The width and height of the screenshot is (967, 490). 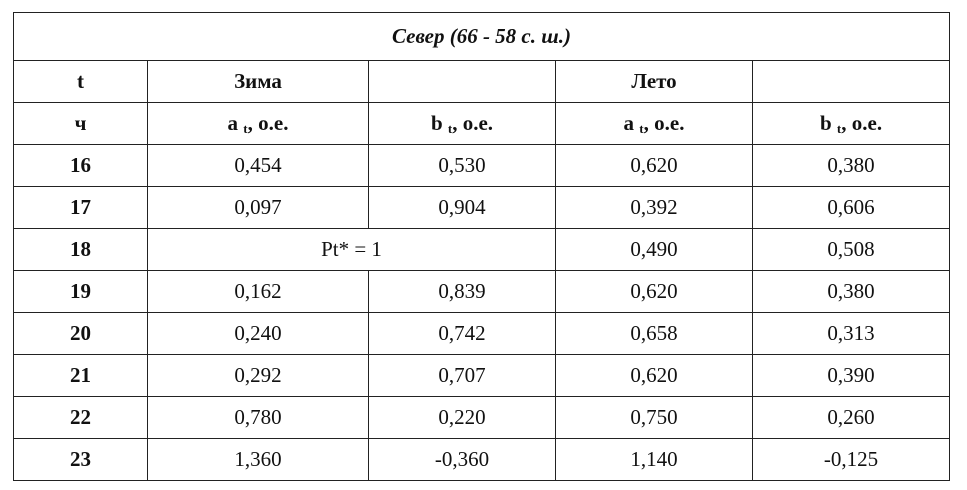 I want to click on value-cell: 0,220, so click(x=462, y=417).